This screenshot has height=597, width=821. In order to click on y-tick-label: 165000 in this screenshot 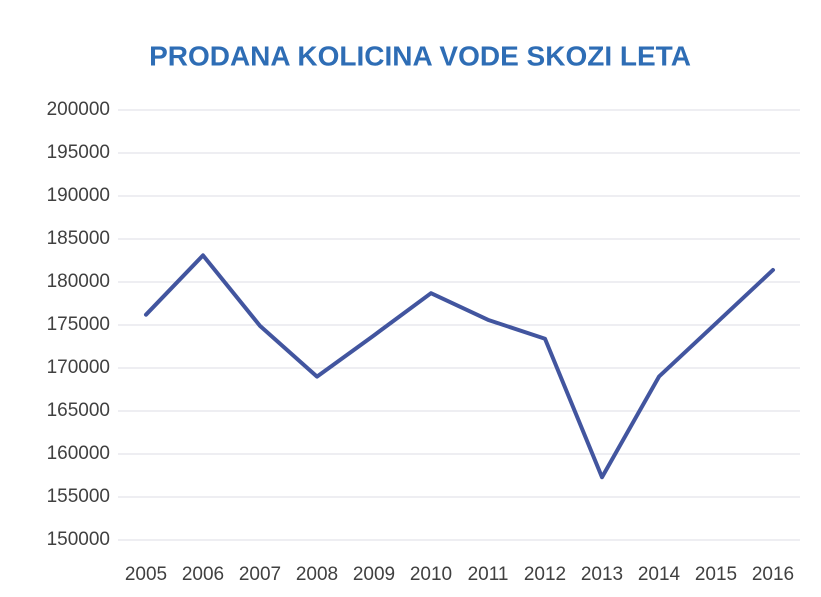, I will do `click(78, 410)`.